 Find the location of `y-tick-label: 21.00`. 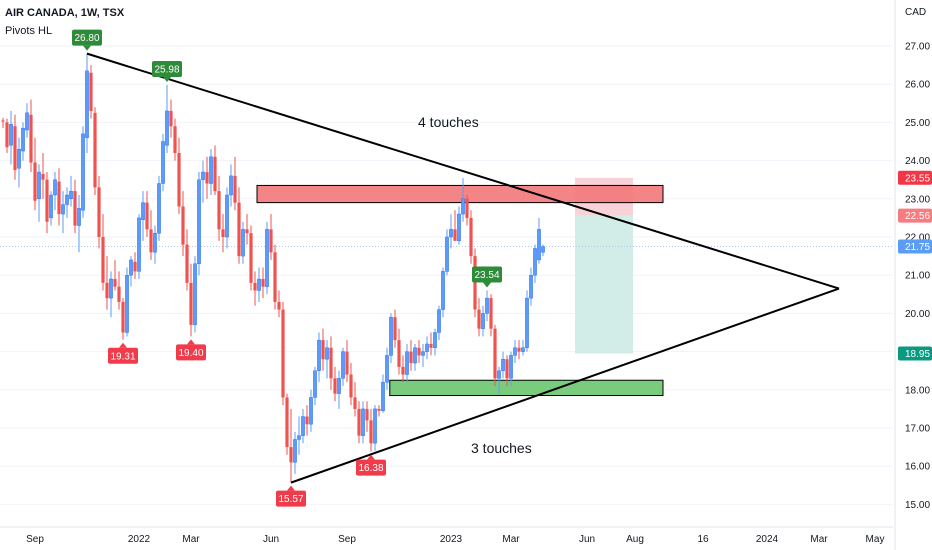

y-tick-label: 21.00 is located at coordinates (917, 276).